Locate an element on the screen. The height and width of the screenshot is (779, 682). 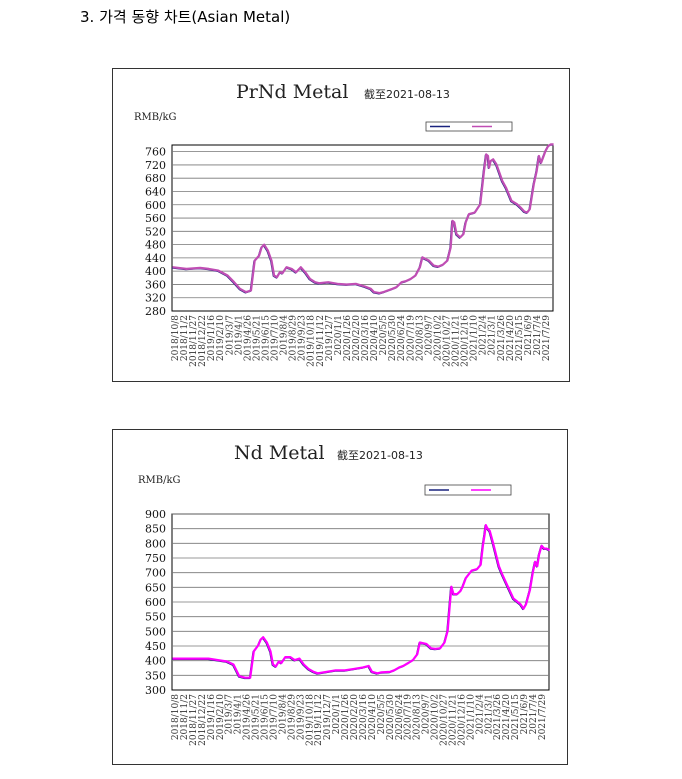
y-tick-label: 400 is located at coordinates (155, 271).